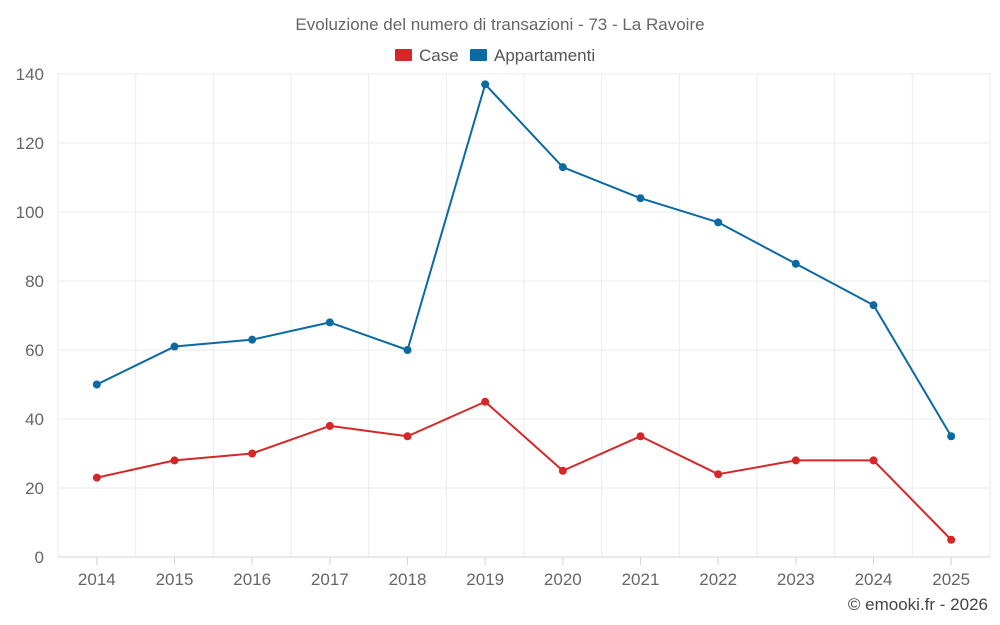 Image resolution: width=1000 pixels, height=625 pixels. Describe the element at coordinates (97, 579) in the screenshot. I see `x-tick-label: 2014` at that location.